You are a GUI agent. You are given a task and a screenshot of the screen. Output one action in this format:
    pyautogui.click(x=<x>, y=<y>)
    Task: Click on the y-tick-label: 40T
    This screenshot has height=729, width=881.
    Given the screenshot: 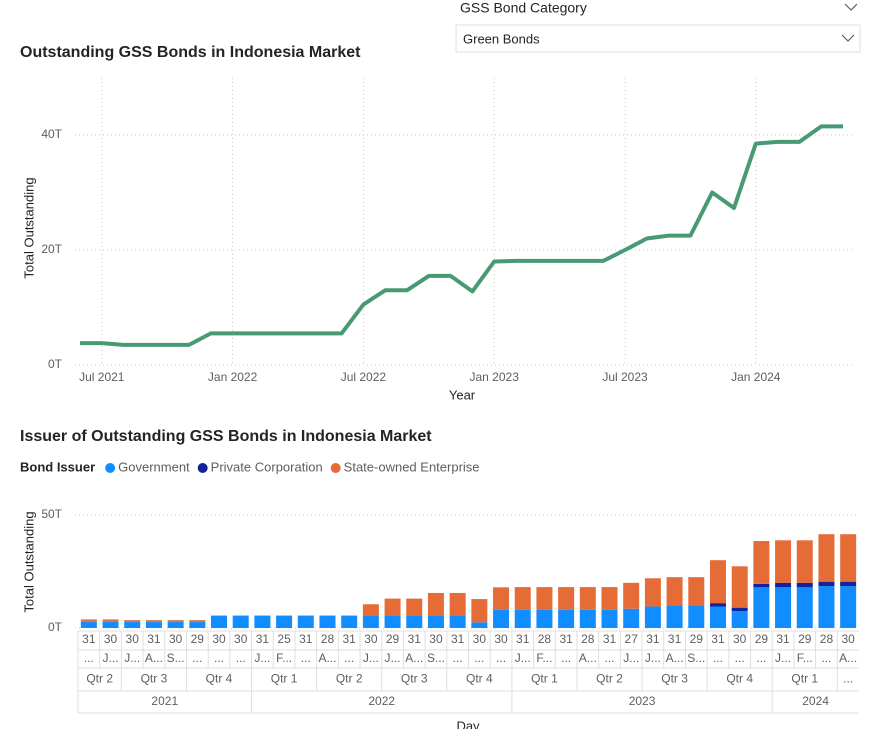 What is the action you would take?
    pyautogui.click(x=51, y=134)
    